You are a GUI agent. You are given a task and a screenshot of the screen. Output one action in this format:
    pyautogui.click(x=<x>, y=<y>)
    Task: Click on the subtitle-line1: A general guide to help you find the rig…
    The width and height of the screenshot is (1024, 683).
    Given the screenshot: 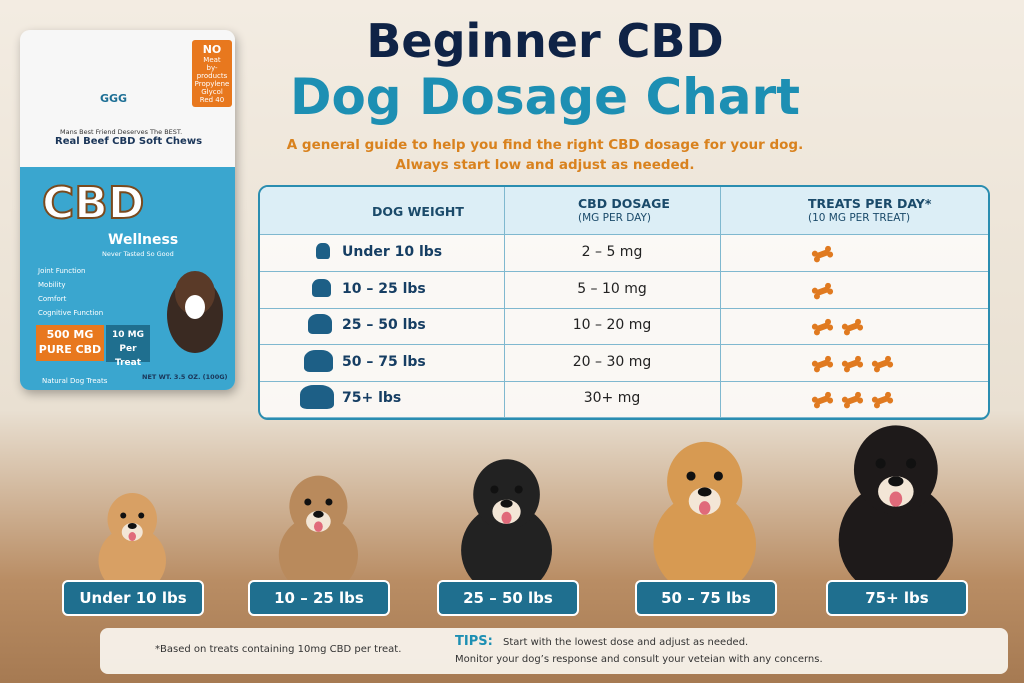 What is the action you would take?
    pyautogui.click(x=545, y=145)
    